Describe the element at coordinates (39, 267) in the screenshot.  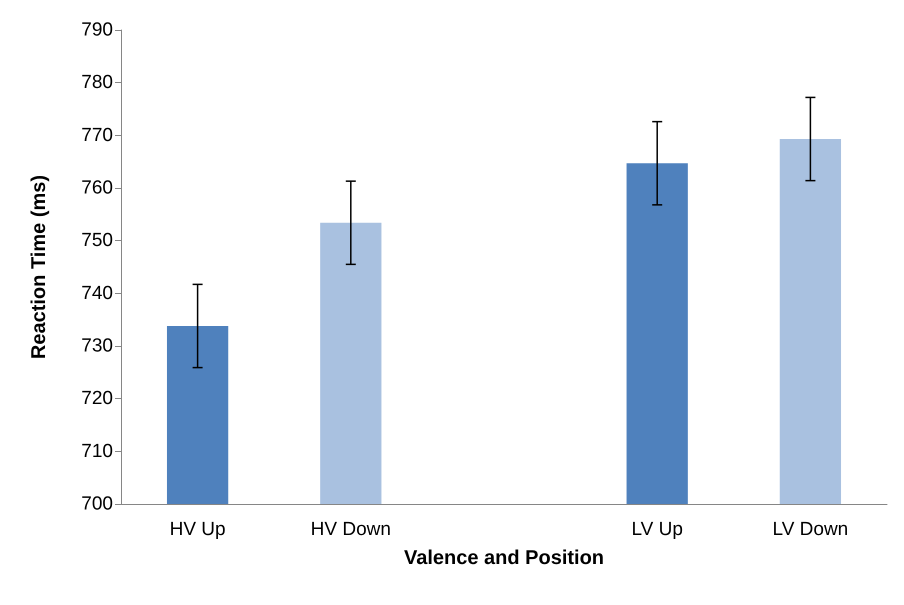
I see `y-axis-title: Reaction Time (ms)` at that location.